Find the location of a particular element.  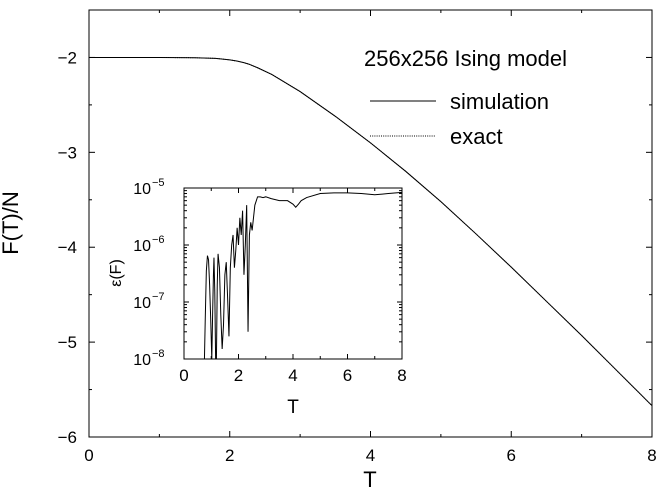

main-y-tick-label: −2 is located at coordinates (67, 57).